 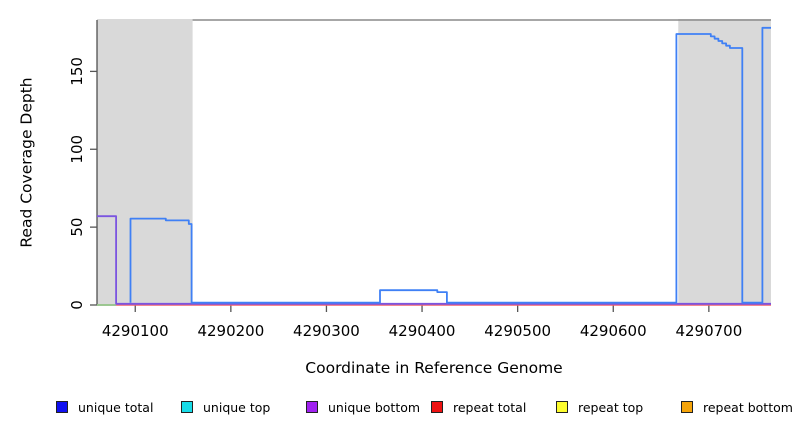 I want to click on x-tick-label: 4290400, so click(x=422, y=331).